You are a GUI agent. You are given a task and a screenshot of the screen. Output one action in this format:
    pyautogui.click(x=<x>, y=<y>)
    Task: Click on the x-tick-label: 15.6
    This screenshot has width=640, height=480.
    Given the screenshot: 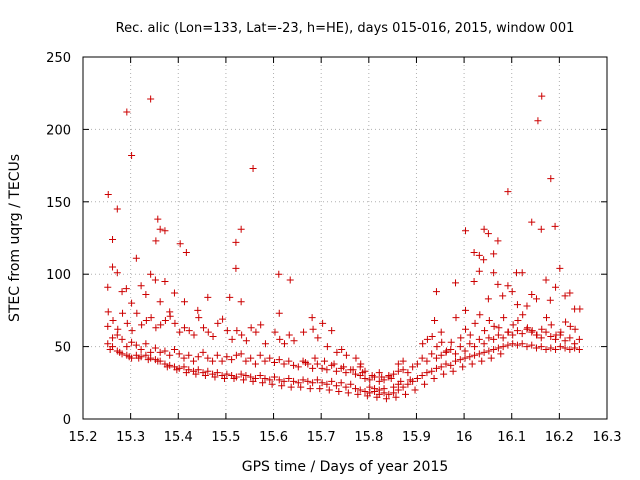 What is the action you would take?
    pyautogui.click(x=273, y=437)
    